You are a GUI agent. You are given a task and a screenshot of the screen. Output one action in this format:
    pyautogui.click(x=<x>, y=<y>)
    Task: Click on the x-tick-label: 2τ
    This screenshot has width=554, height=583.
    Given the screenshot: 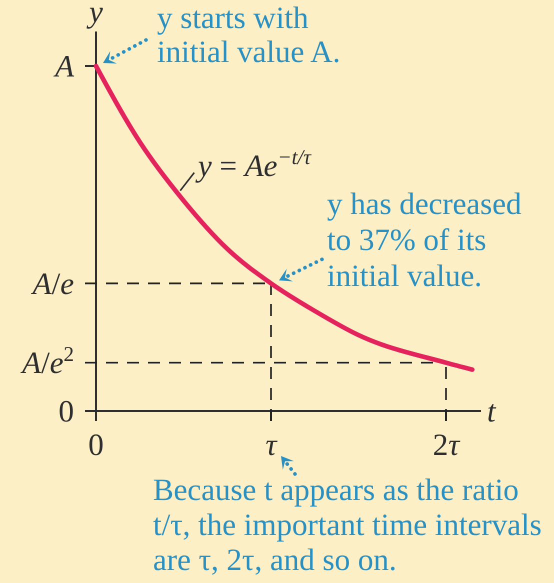 What is the action you would take?
    pyautogui.click(x=447, y=444)
    